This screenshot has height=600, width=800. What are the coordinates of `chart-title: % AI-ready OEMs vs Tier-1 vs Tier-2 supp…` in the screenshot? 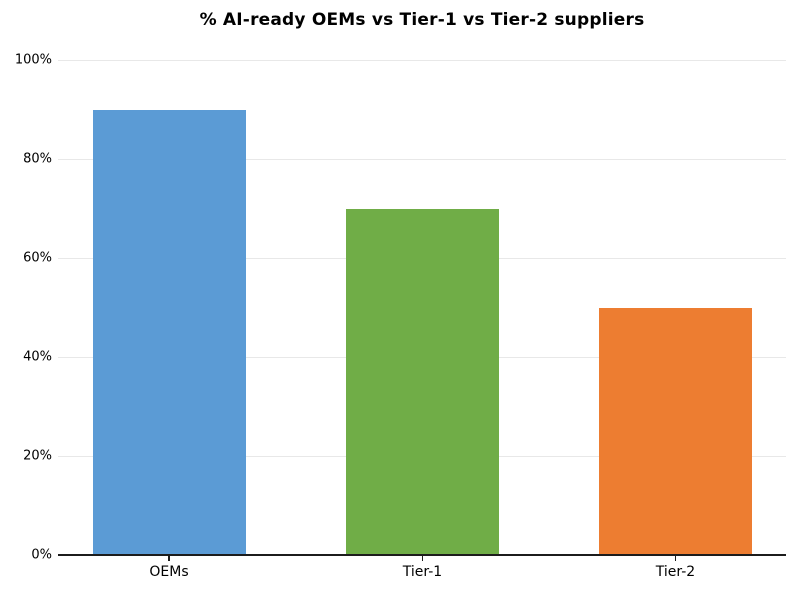 It's located at (422, 20).